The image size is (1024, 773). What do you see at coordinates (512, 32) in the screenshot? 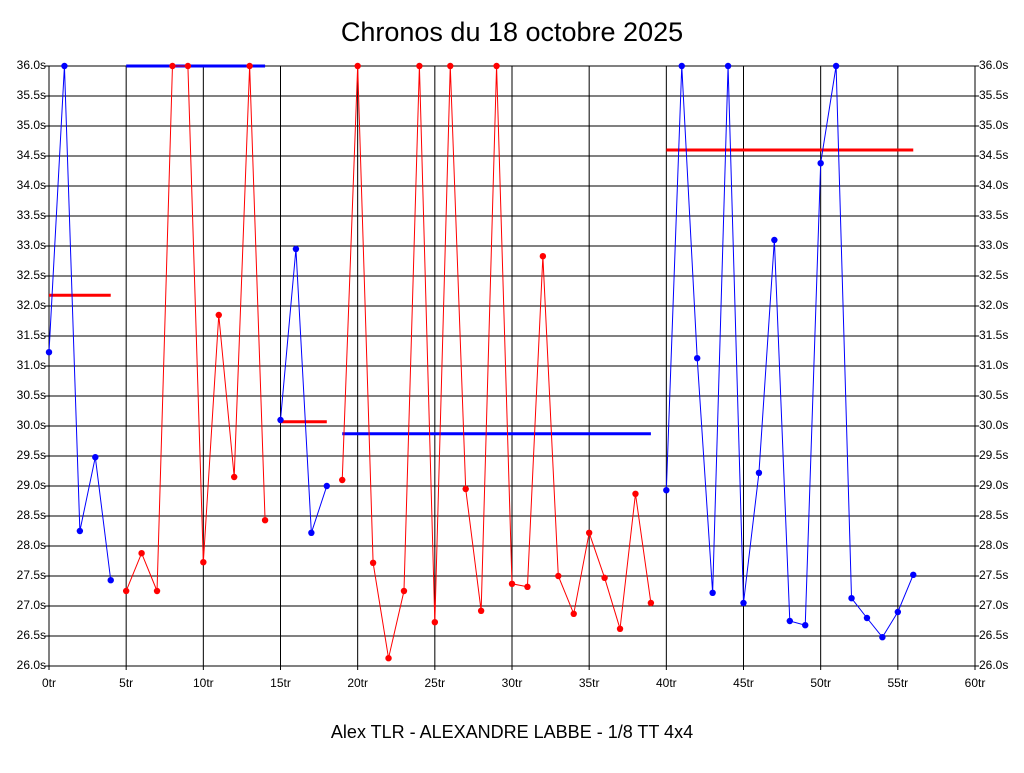
I see `chart-title: Chronos du 18 octobre 2025` at bounding box center [512, 32].